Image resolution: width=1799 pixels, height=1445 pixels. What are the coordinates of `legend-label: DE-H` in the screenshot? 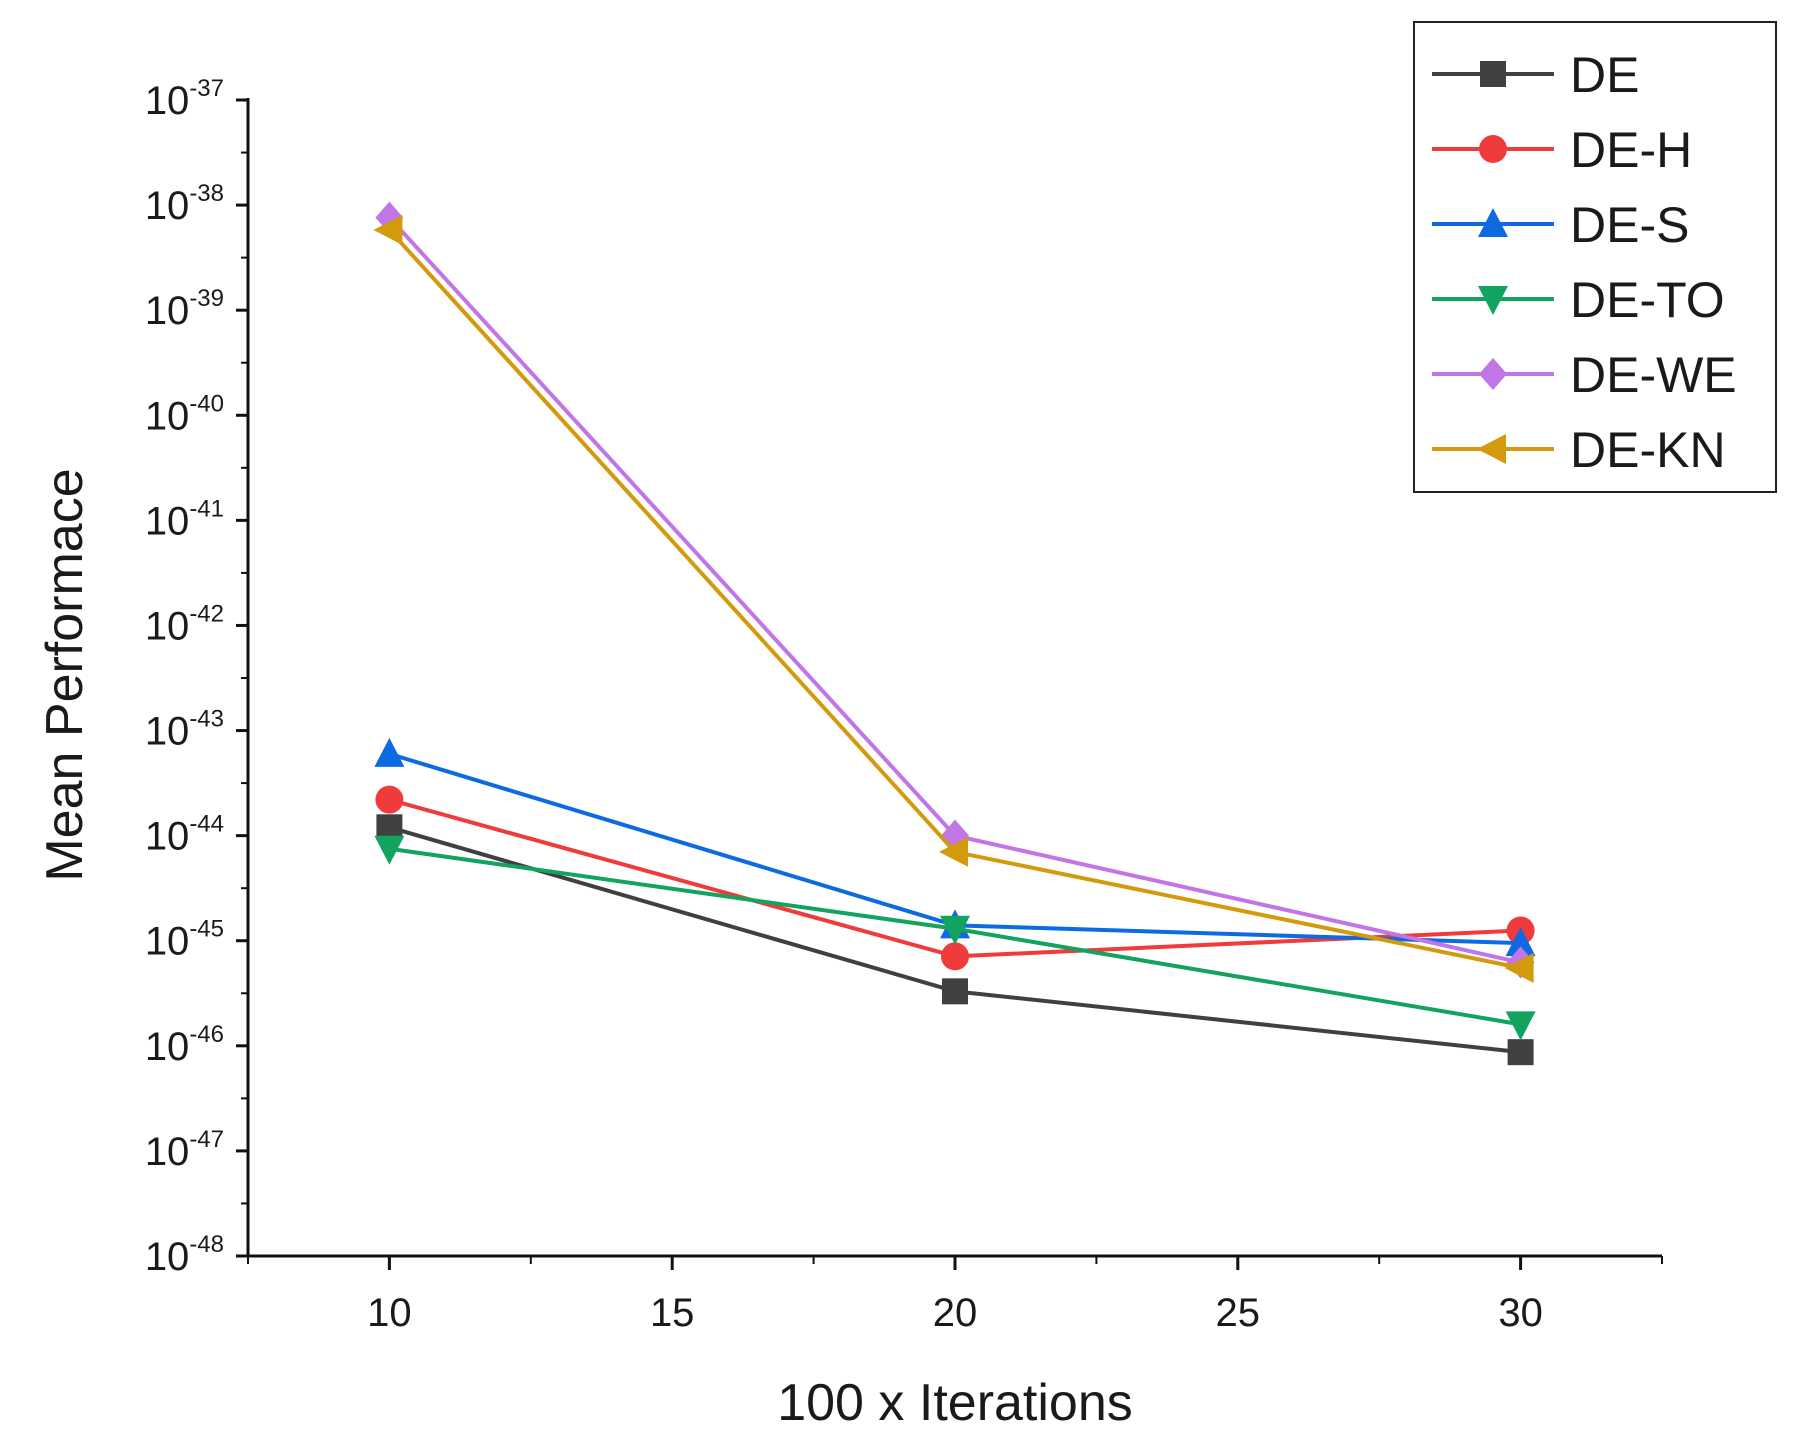 It's located at (1631, 150).